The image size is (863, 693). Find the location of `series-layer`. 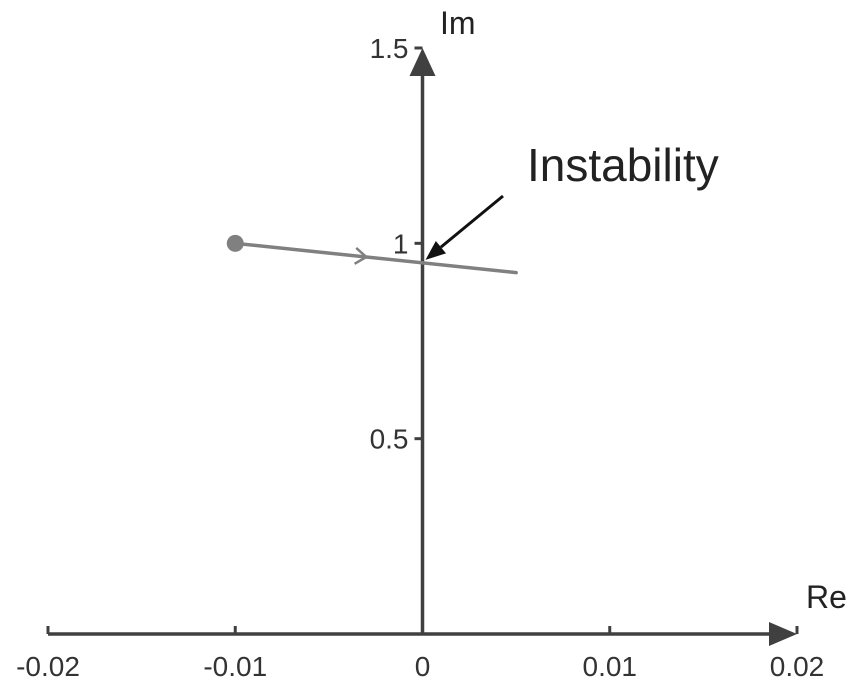

series-layer is located at coordinates (372, 254).